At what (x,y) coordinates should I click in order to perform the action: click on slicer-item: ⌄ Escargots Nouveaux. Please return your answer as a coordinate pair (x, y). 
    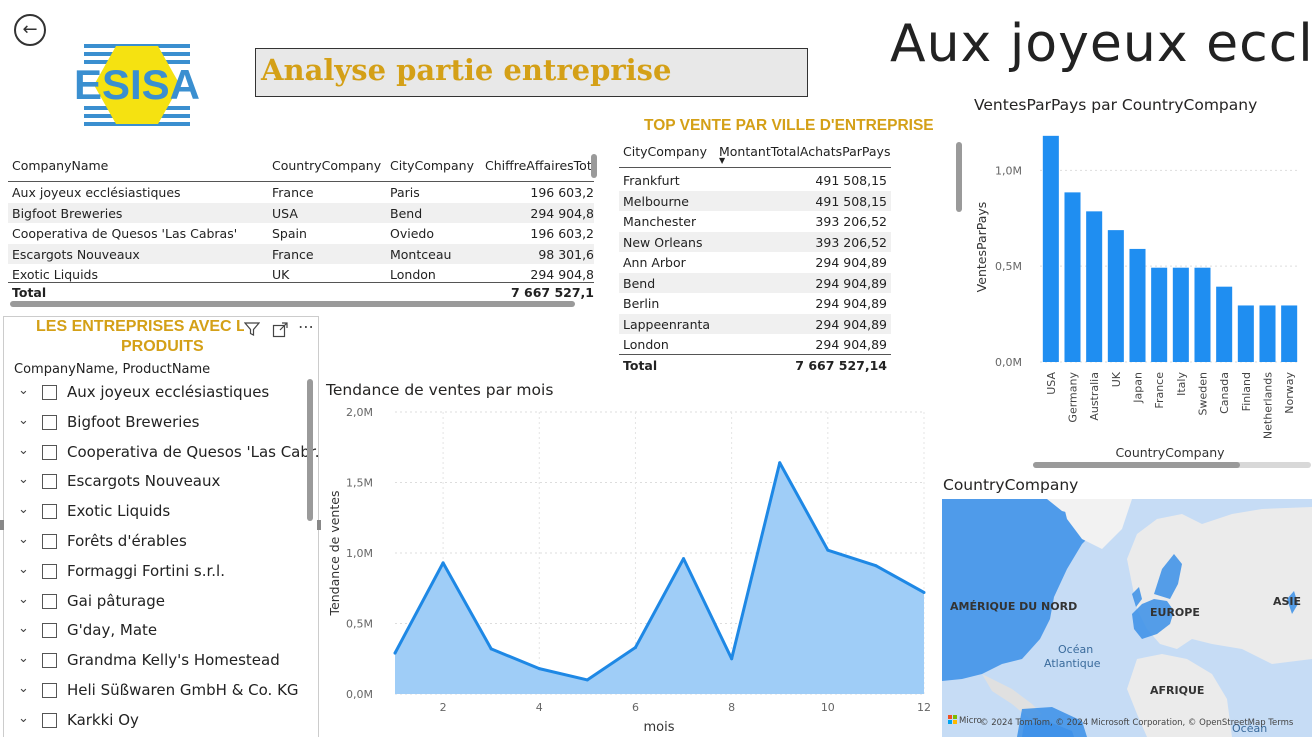
    Looking at the image, I should click on (168, 484).